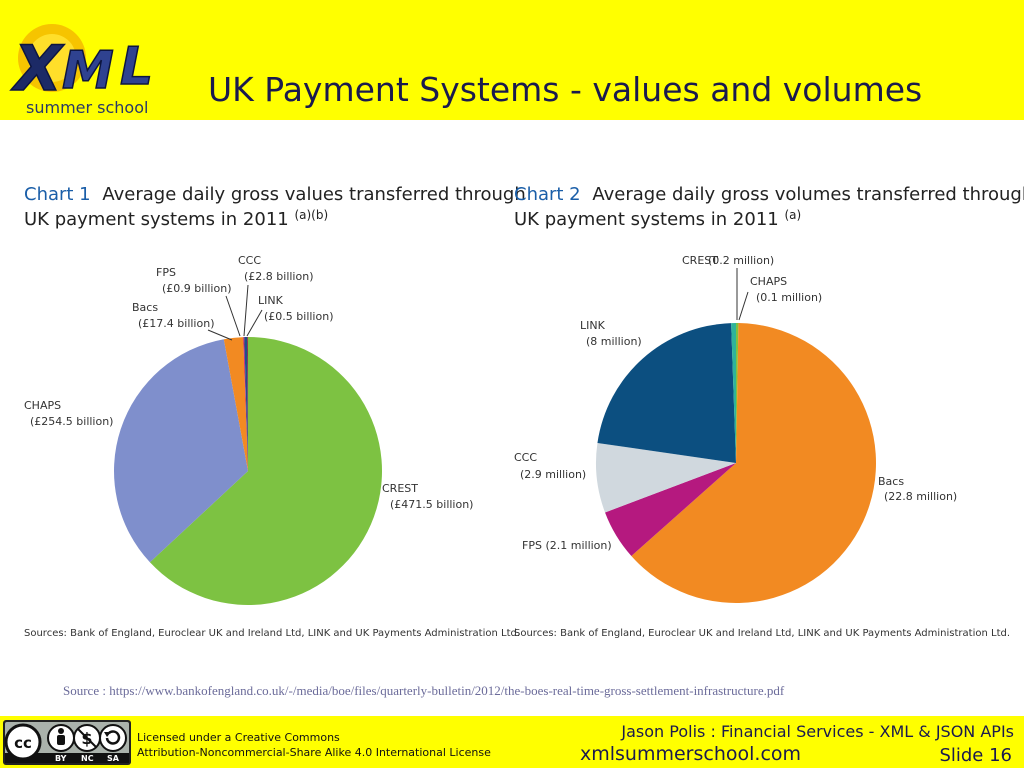 The width and height of the screenshot is (1024, 768). Describe the element at coordinates (691, 754) in the screenshot. I see `site-link: xmlsummerschool.com` at that location.